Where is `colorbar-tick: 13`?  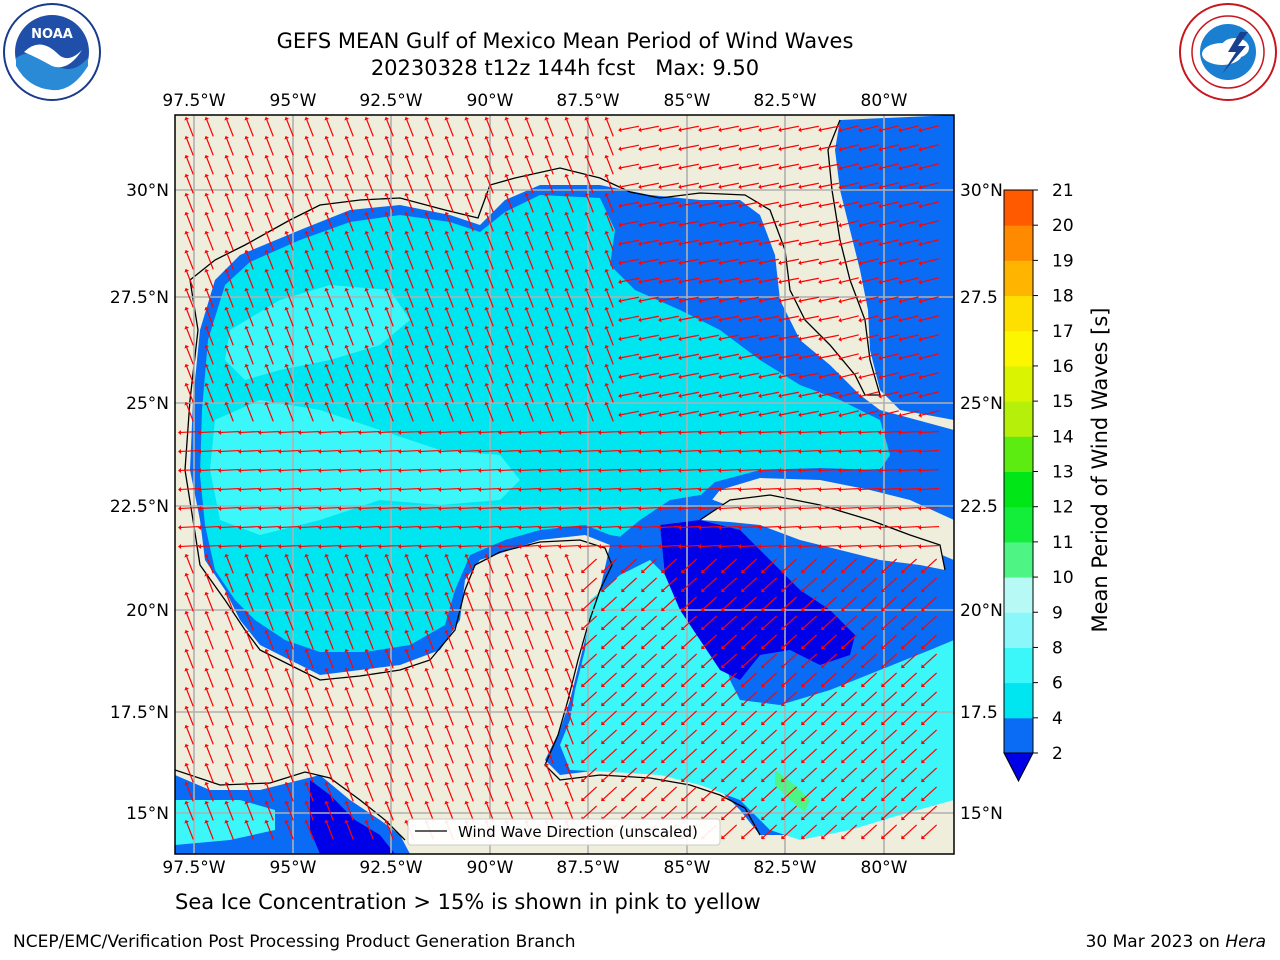 colorbar-tick: 13 is located at coordinates (1063, 473).